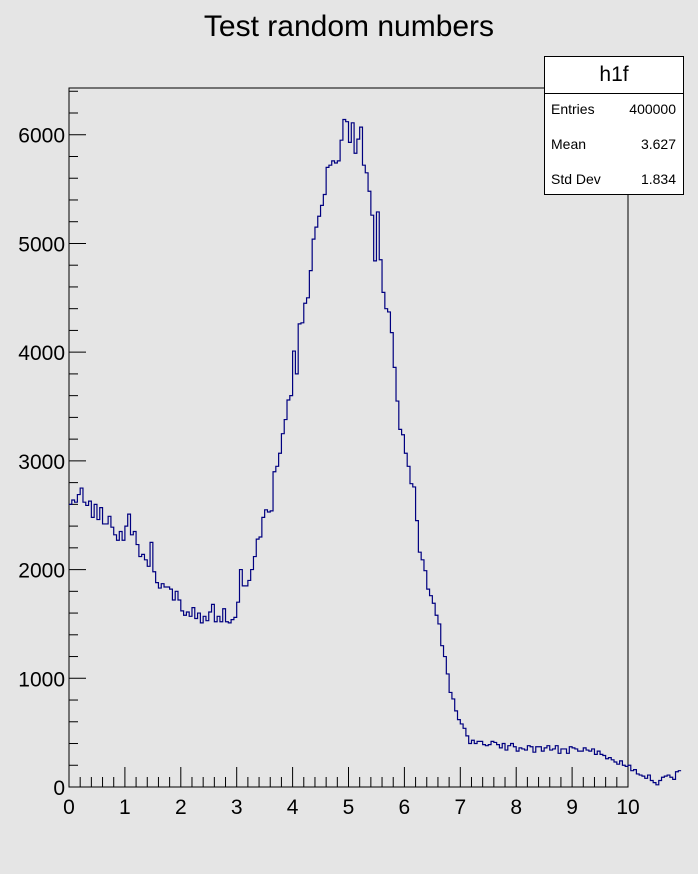 The width and height of the screenshot is (698, 874). Describe the element at coordinates (349, 26) in the screenshot. I see `chart-title: Test random numbers` at that location.